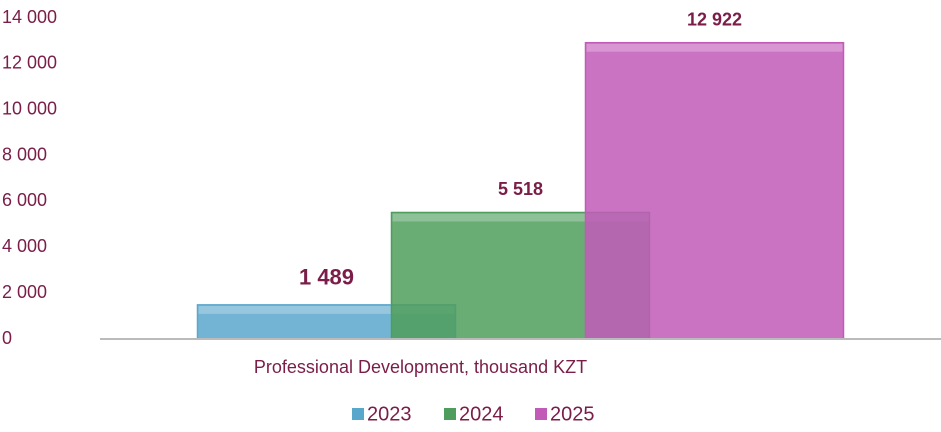  What do you see at coordinates (24, 200) in the screenshot?
I see `y-tick-label: 6 000` at bounding box center [24, 200].